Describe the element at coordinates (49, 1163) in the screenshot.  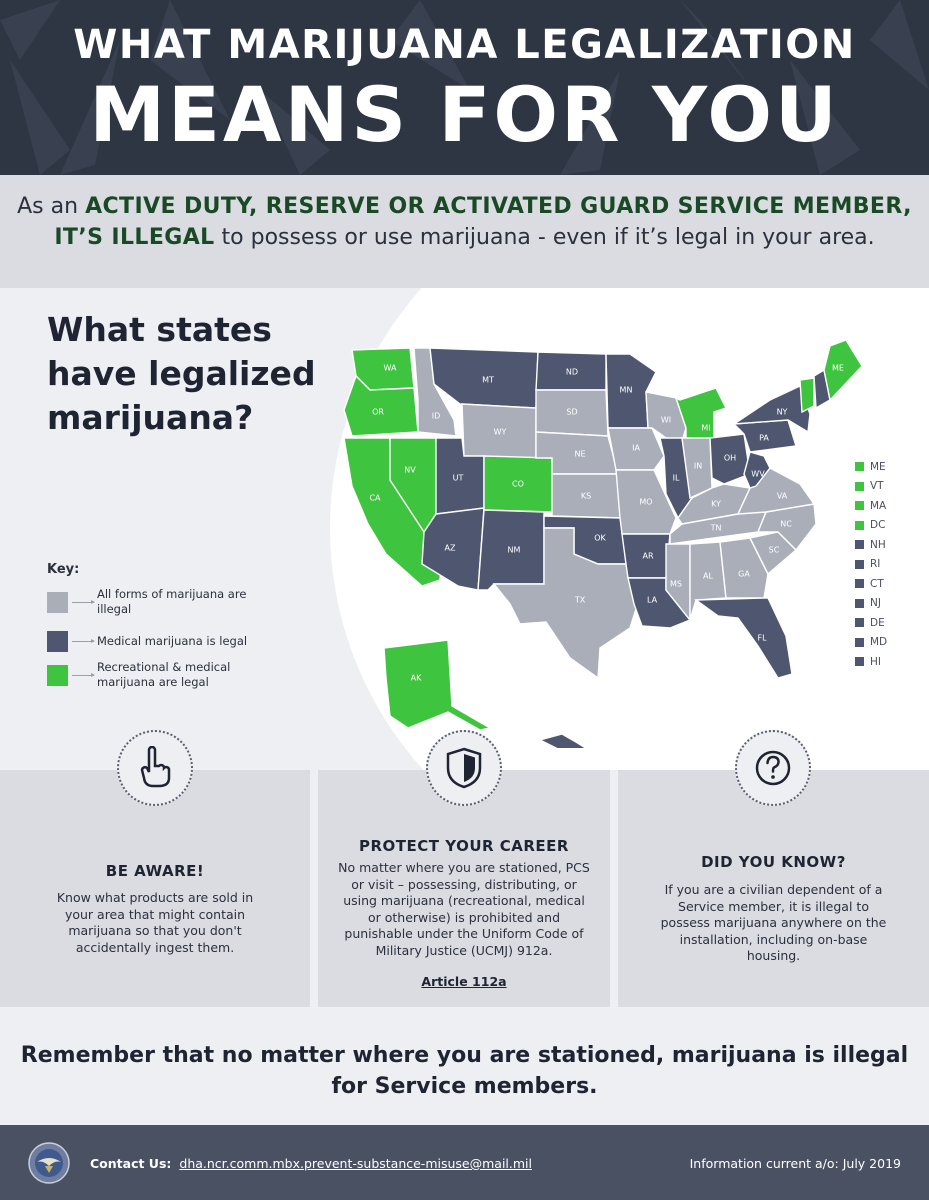
I see `dod-seal-icon` at that location.